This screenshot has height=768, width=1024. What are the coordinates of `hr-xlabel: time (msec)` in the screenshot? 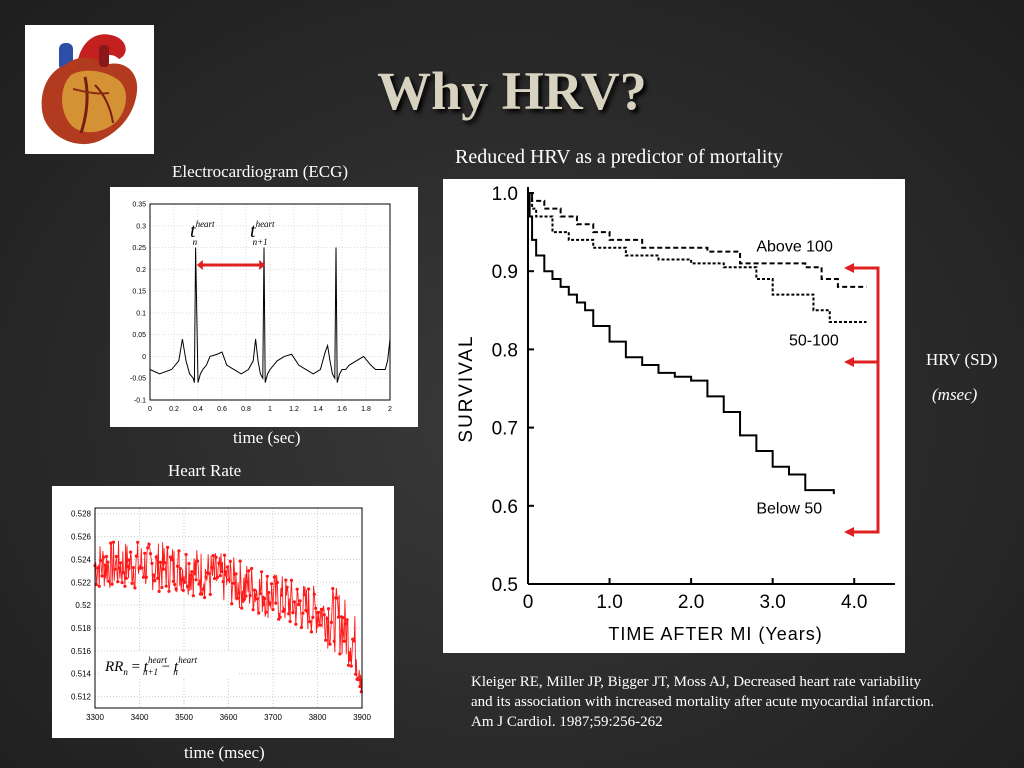 It's located at (224, 752).